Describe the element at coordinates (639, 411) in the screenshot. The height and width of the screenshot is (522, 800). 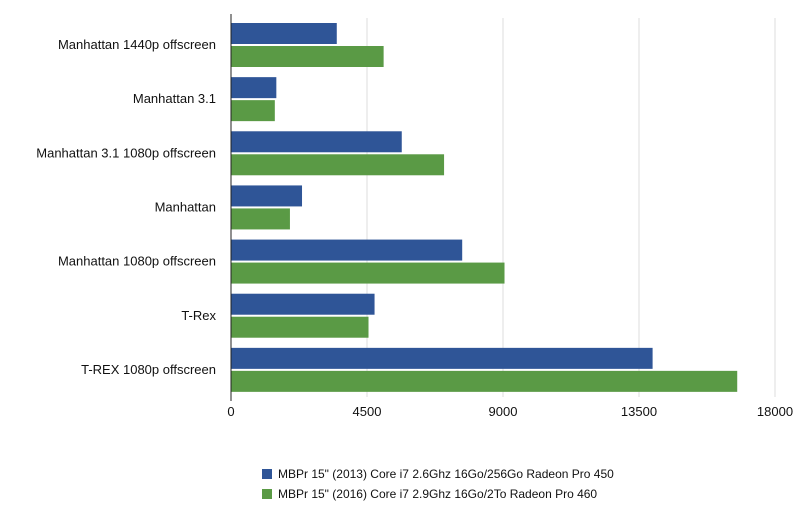
I see `x-tick-label: 13500` at that location.